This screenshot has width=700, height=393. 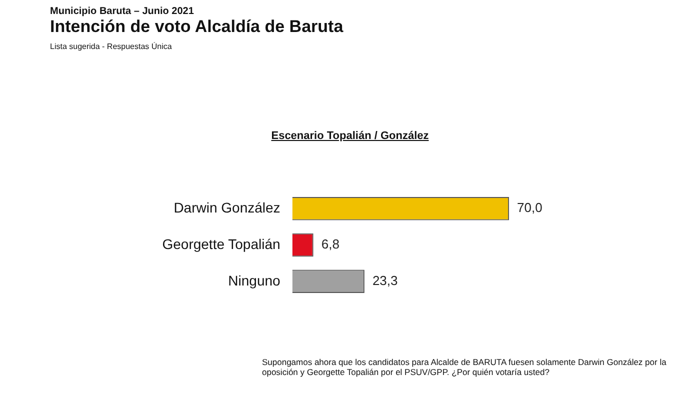 What do you see at coordinates (529, 208) in the screenshot?
I see `data-label: 70,0` at bounding box center [529, 208].